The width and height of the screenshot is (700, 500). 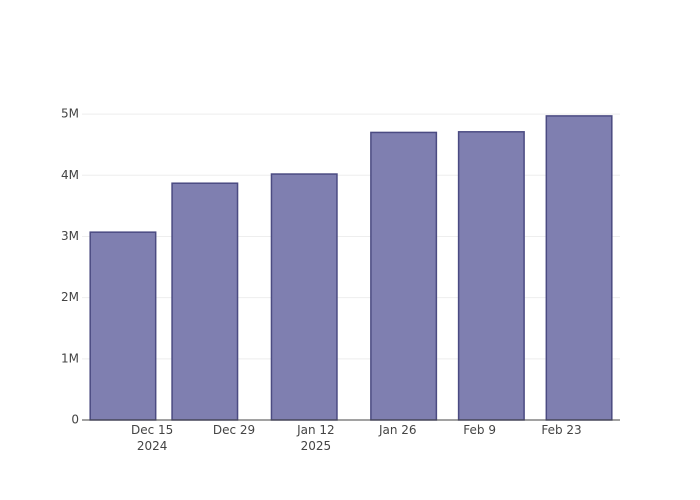 I want to click on x-tick-label: Jan 26, so click(x=397, y=430).